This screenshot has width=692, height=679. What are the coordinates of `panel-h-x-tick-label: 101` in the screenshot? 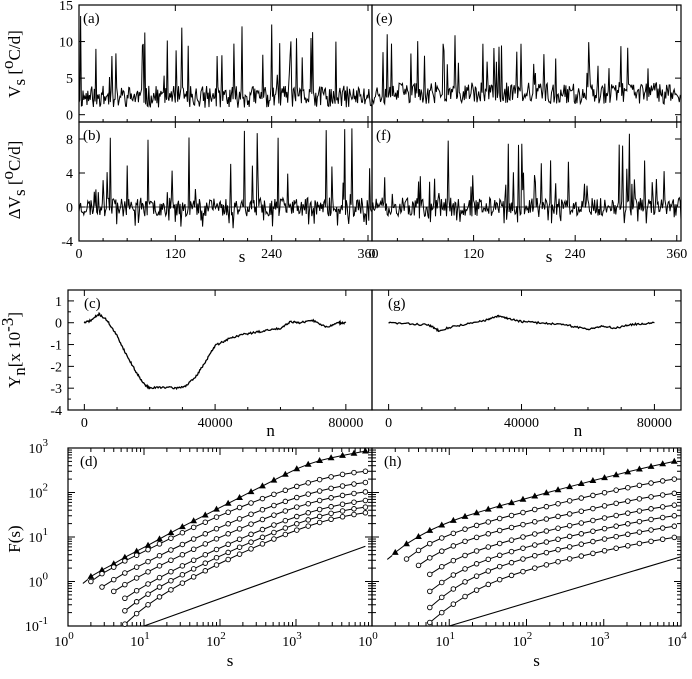 It's located at (446, 640).